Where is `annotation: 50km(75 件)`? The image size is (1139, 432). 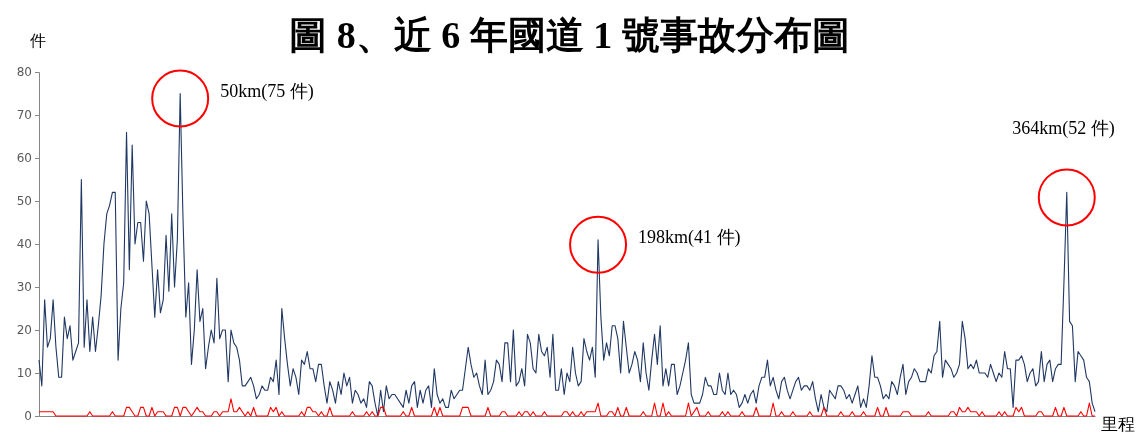
annotation: 50km(75 件) is located at coordinates (267, 91).